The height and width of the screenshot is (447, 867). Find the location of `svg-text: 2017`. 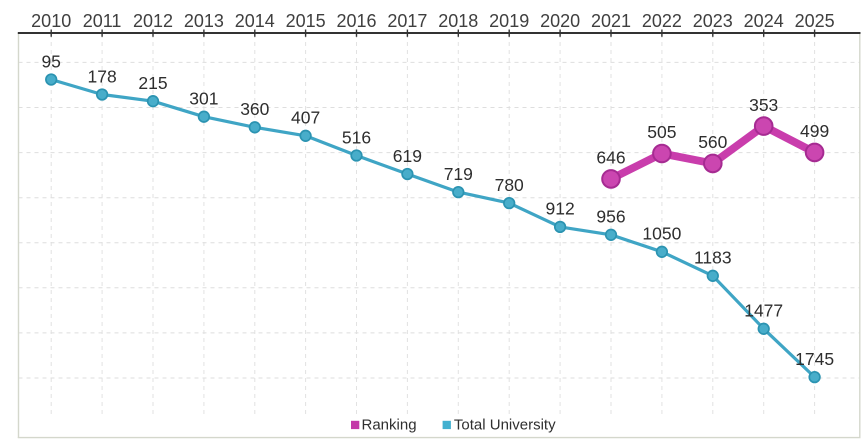

svg-text: 2017 is located at coordinates (407, 21).